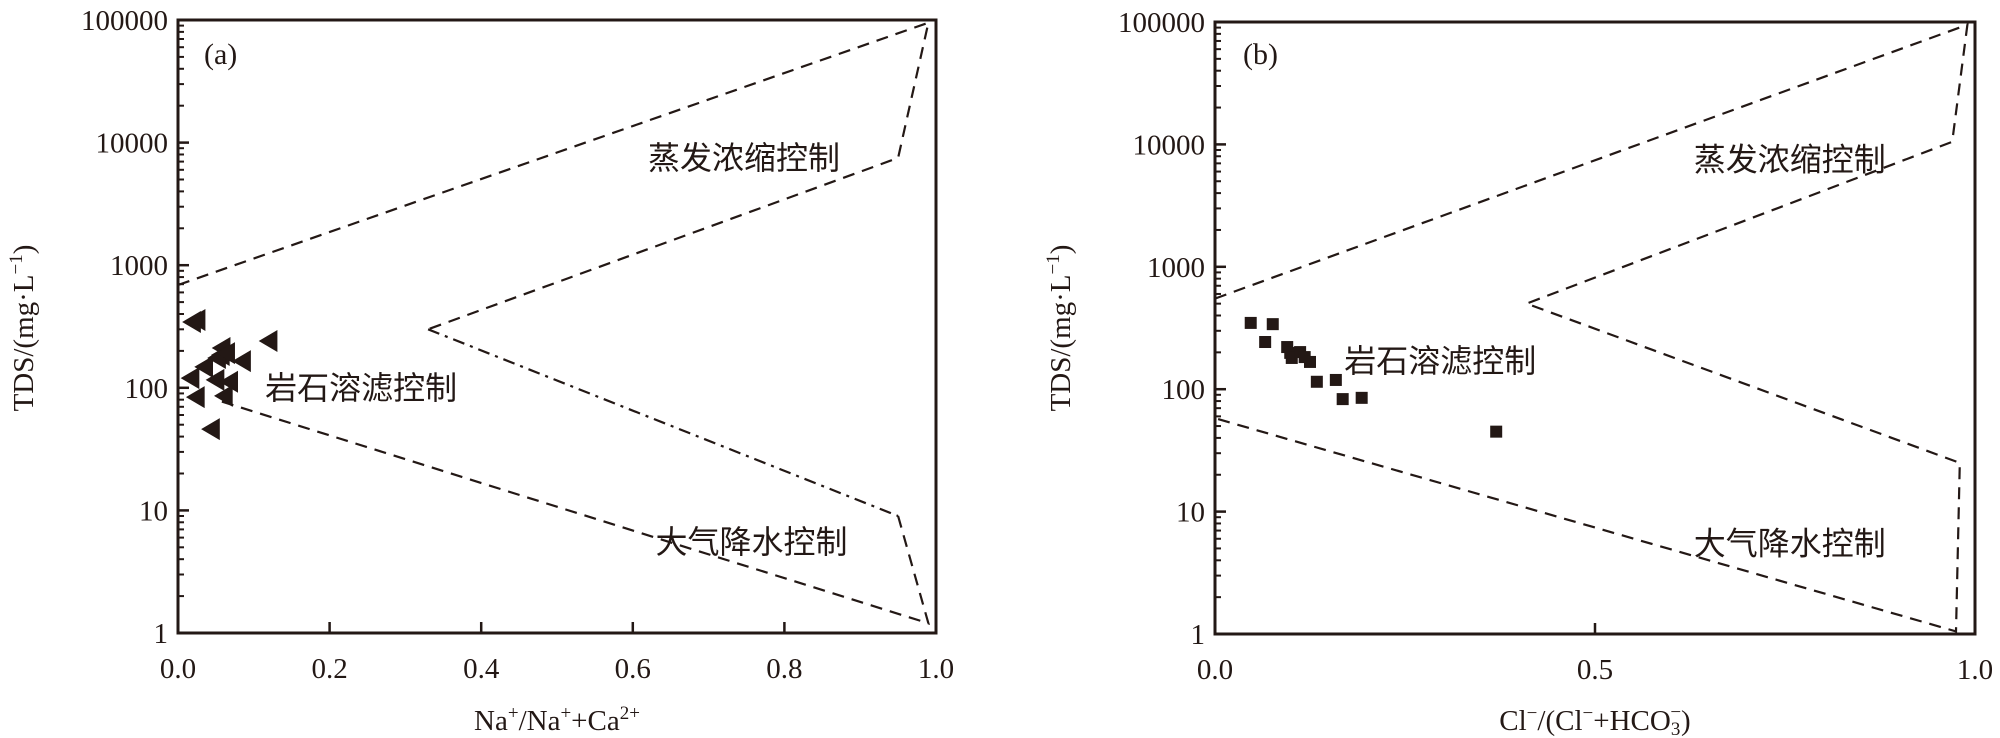 The width and height of the screenshot is (2000, 738). What do you see at coordinates (23, 328) in the screenshot?
I see `y-axis-title-a: TDS/(mg·L−1)` at bounding box center [23, 328].